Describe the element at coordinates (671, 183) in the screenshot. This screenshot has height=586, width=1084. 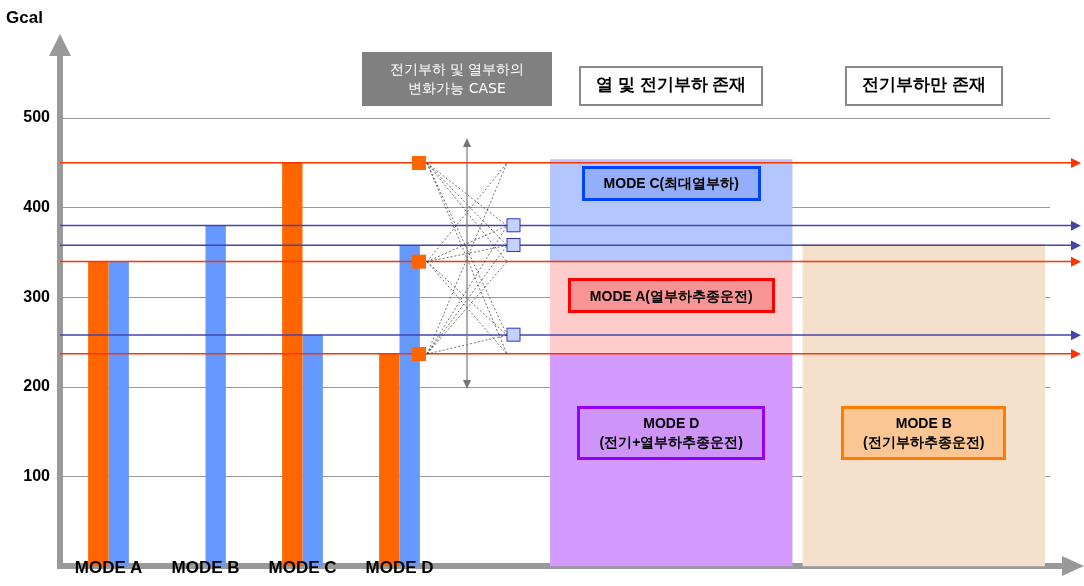
I see `annotation: MODE C(최대열부하)` at that location.